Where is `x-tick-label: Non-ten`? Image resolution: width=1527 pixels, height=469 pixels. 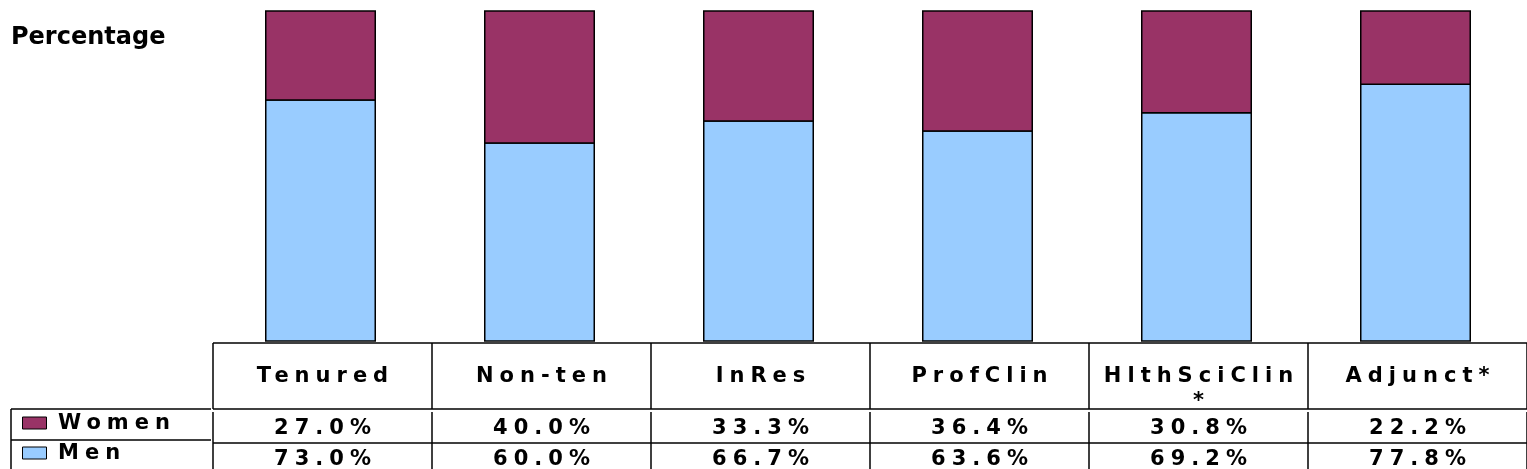 x-tick-label: Non-ten is located at coordinates (544, 375).